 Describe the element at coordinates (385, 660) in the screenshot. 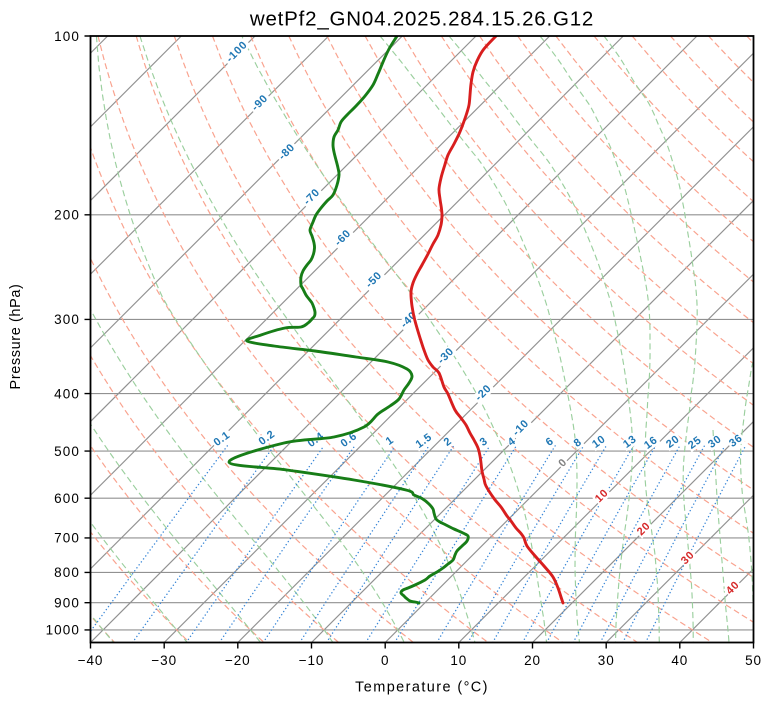

I see `svg-text: 0` at that location.